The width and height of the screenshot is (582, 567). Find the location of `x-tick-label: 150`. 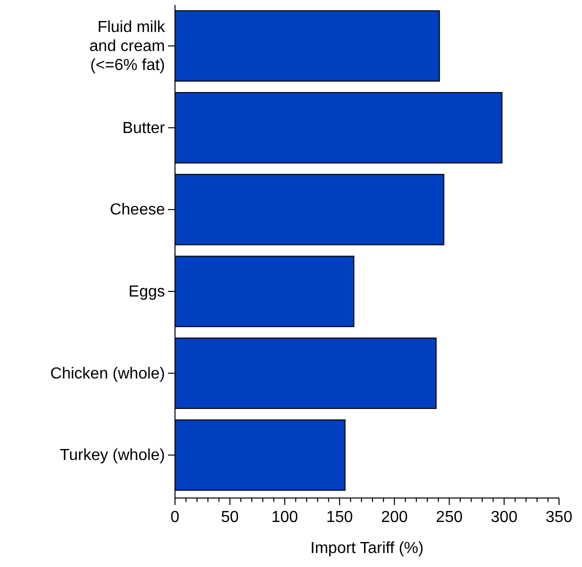

x-tick-label: 150 is located at coordinates (340, 517).